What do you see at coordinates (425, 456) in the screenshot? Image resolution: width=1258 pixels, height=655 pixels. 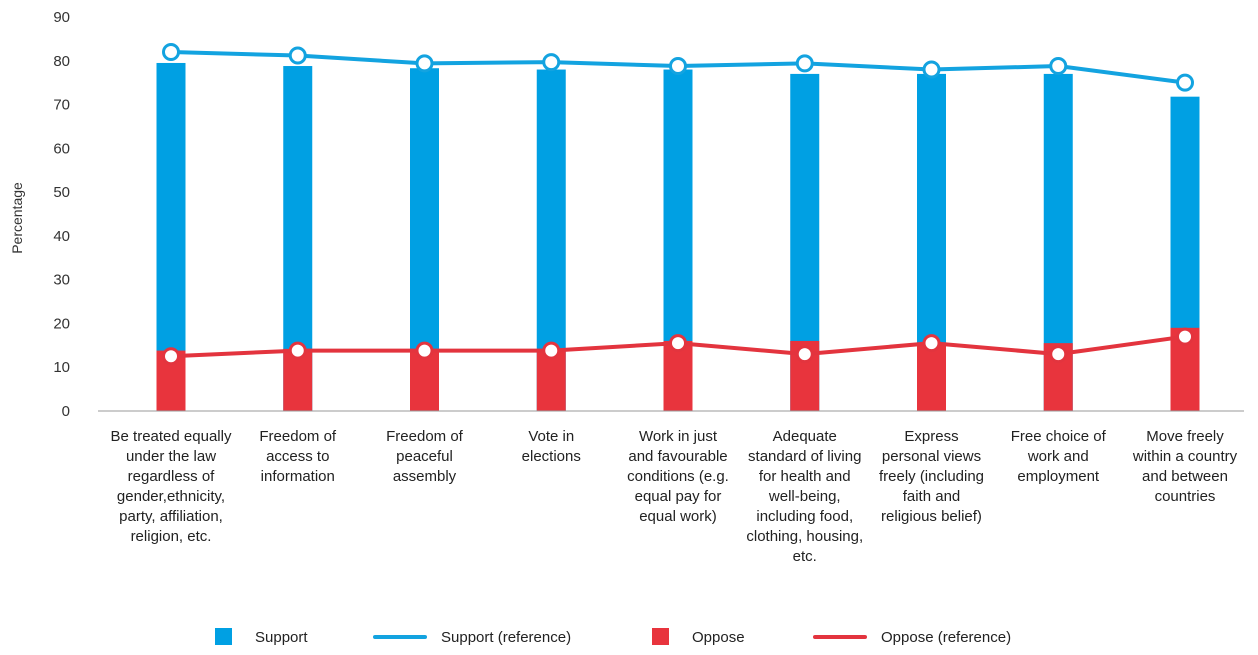 I see `category-label-2: Freedom of peaceful assembly` at bounding box center [425, 456].